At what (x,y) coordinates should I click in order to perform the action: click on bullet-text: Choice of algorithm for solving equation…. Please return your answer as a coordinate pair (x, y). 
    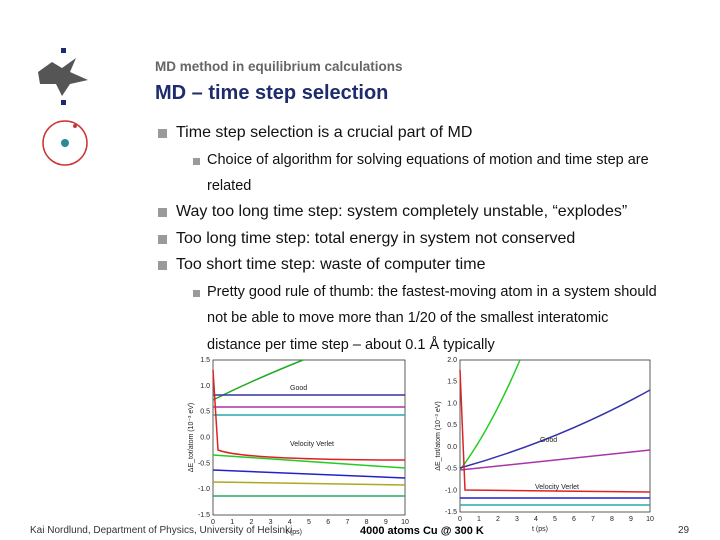
    Looking at the image, I should click on (428, 173).